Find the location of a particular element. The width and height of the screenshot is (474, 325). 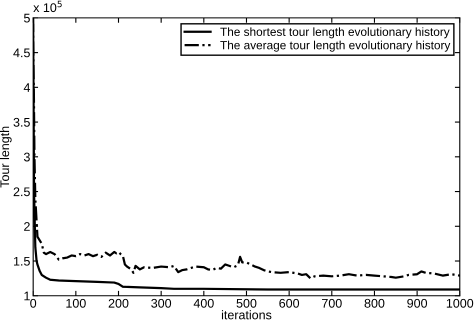

y-tick-label: 1 is located at coordinates (27, 296).